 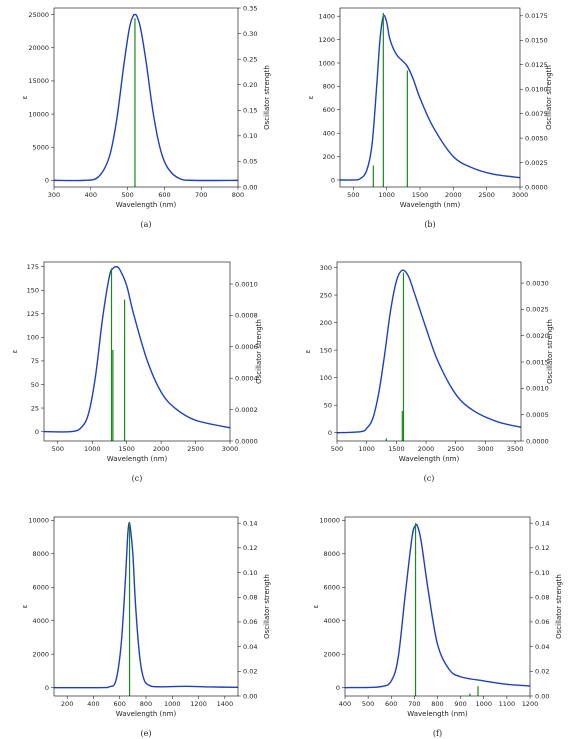 I want to click on y2-tick-label: 0.0006, so click(x=246, y=347).